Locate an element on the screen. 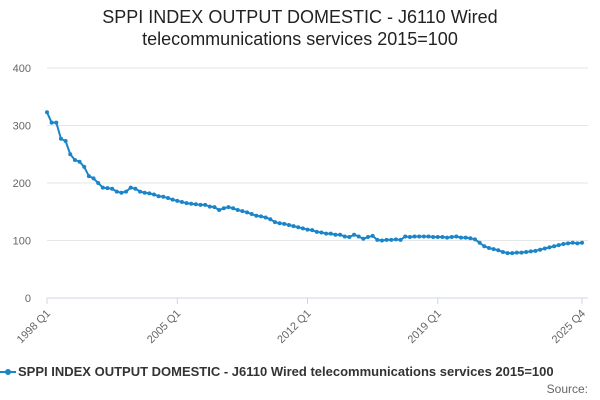 This screenshot has height=400, width=600. chart-title-line-1: SPPI INDEX OUTPUT DOMESTIC - J6110 Wired is located at coordinates (300, 17).